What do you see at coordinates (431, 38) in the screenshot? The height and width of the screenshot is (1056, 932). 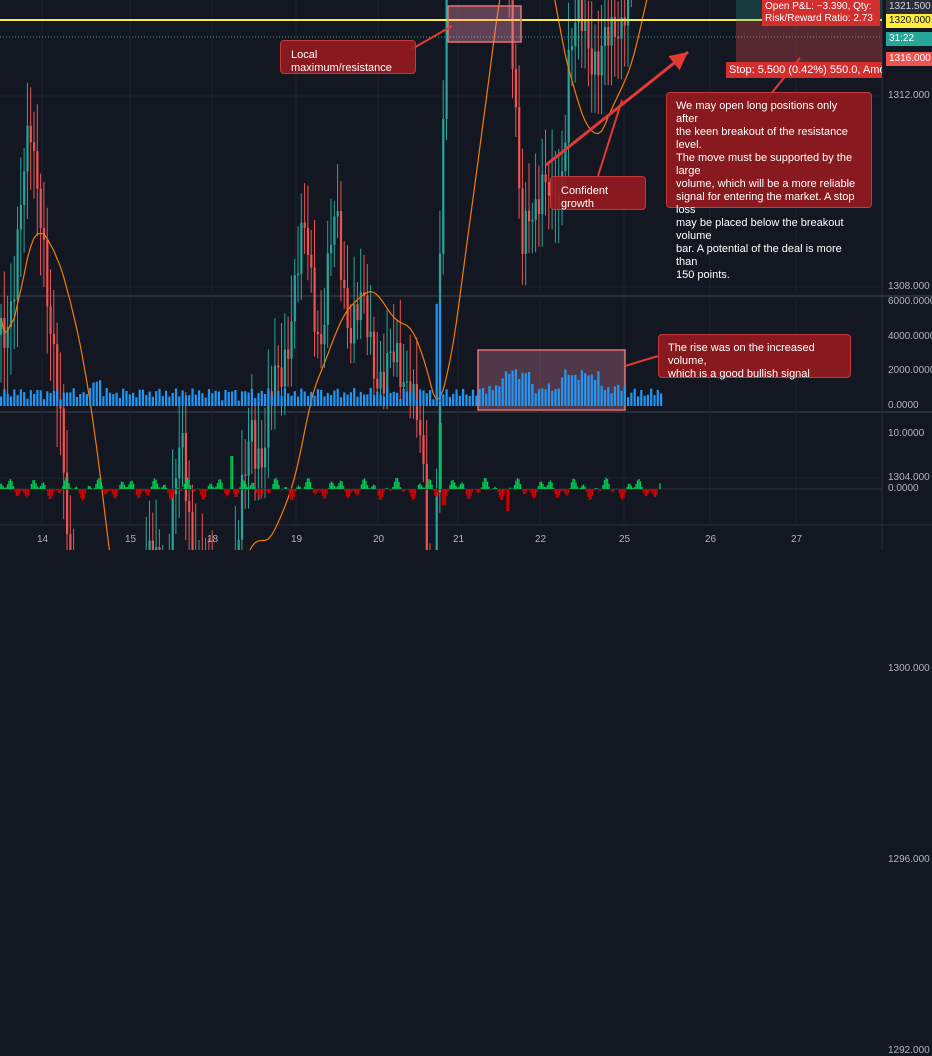 I see `callout-line` at bounding box center [431, 38].